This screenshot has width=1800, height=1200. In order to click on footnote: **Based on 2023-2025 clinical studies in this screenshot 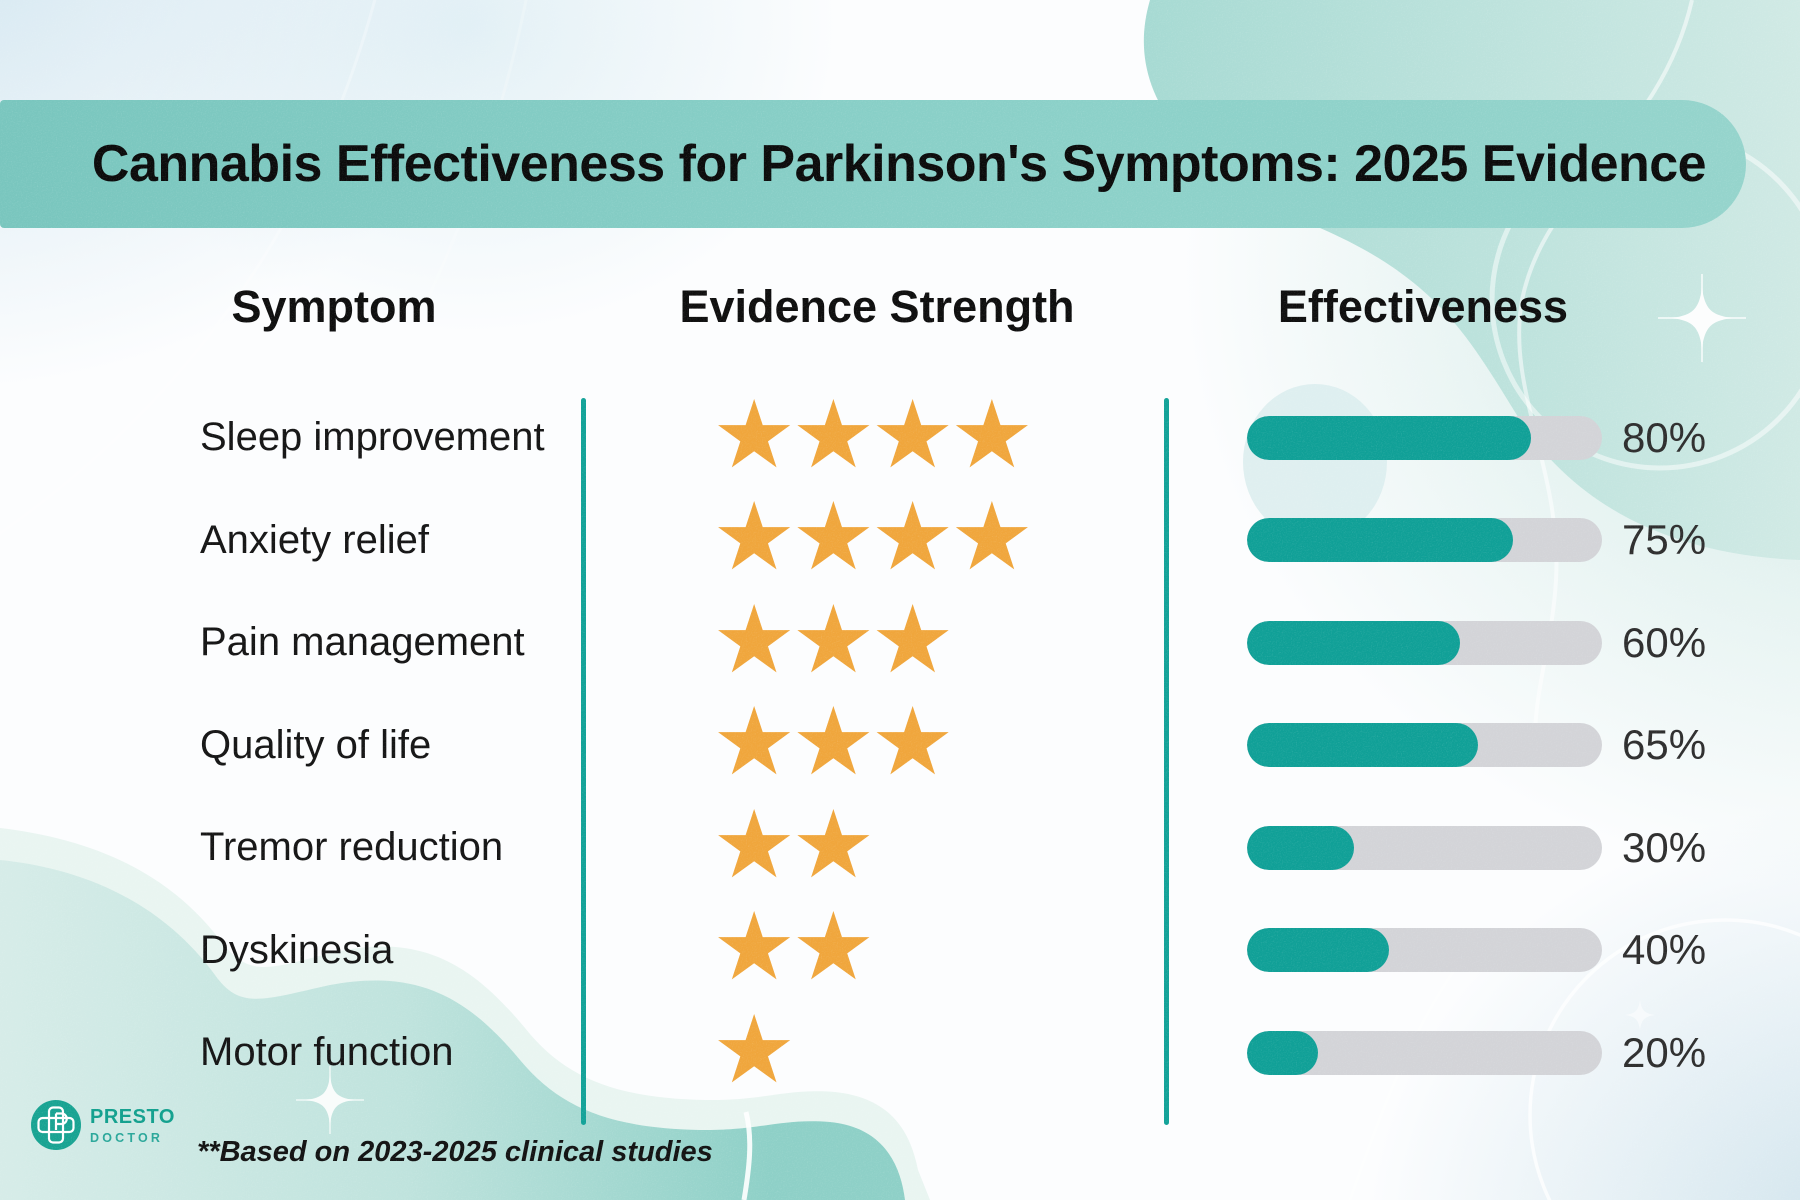, I will do `click(455, 1152)`.